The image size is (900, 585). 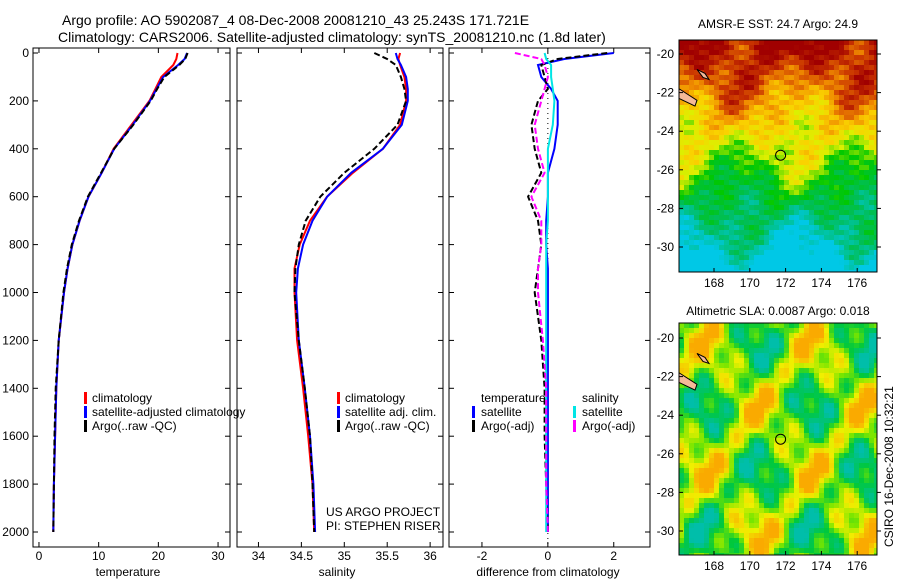 I want to click on x-tick-label: 35, so click(x=345, y=556).